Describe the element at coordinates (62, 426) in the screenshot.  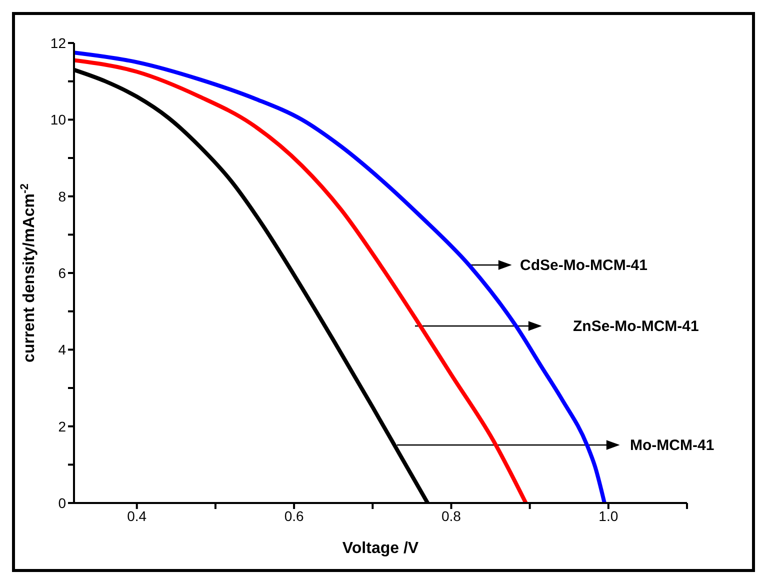
I see `y-tick-label: 2` at that location.